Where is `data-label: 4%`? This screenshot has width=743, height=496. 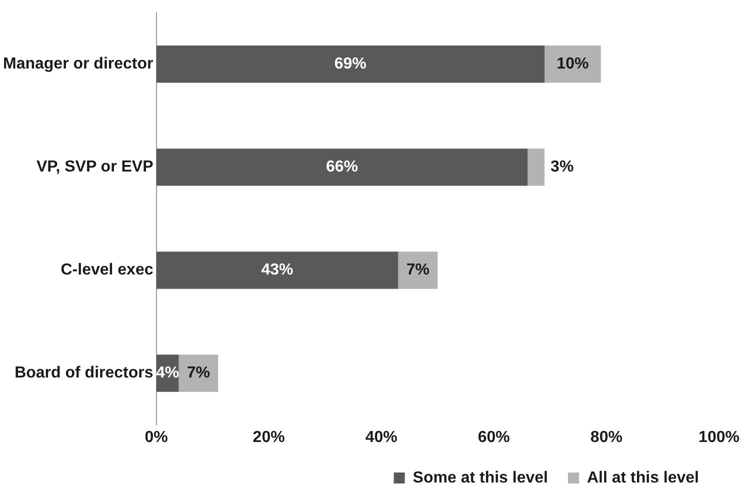
data-label: 4% is located at coordinates (168, 373).